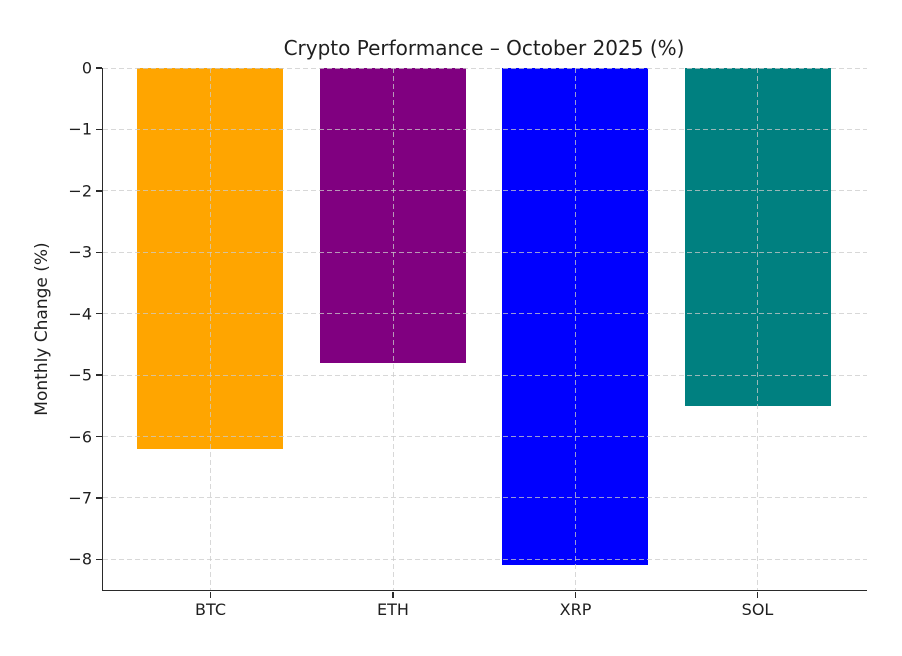 This screenshot has width=902, height=656. I want to click on y-tick-label: −1, so click(80, 129).